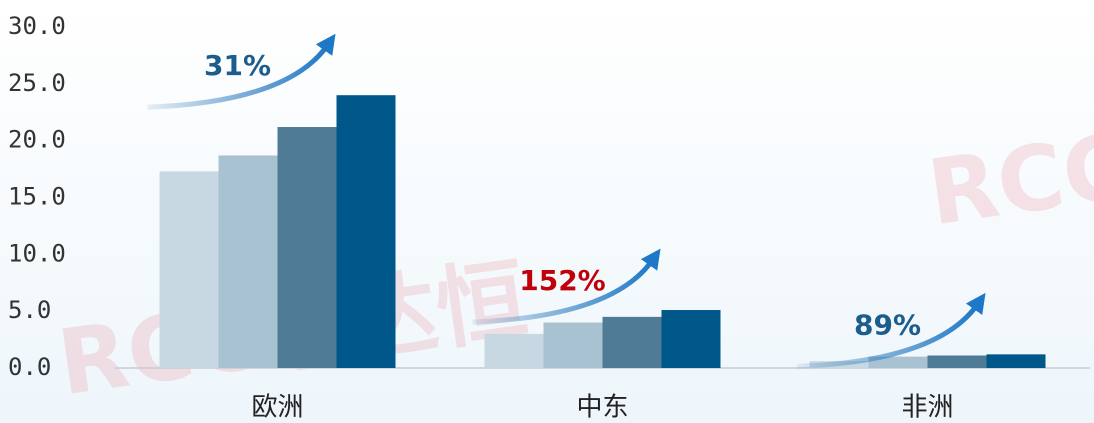 Image resolution: width=1094 pixels, height=423 pixels. What do you see at coordinates (602, 408) in the screenshot?
I see `x-tick-label: 中东` at bounding box center [602, 408].